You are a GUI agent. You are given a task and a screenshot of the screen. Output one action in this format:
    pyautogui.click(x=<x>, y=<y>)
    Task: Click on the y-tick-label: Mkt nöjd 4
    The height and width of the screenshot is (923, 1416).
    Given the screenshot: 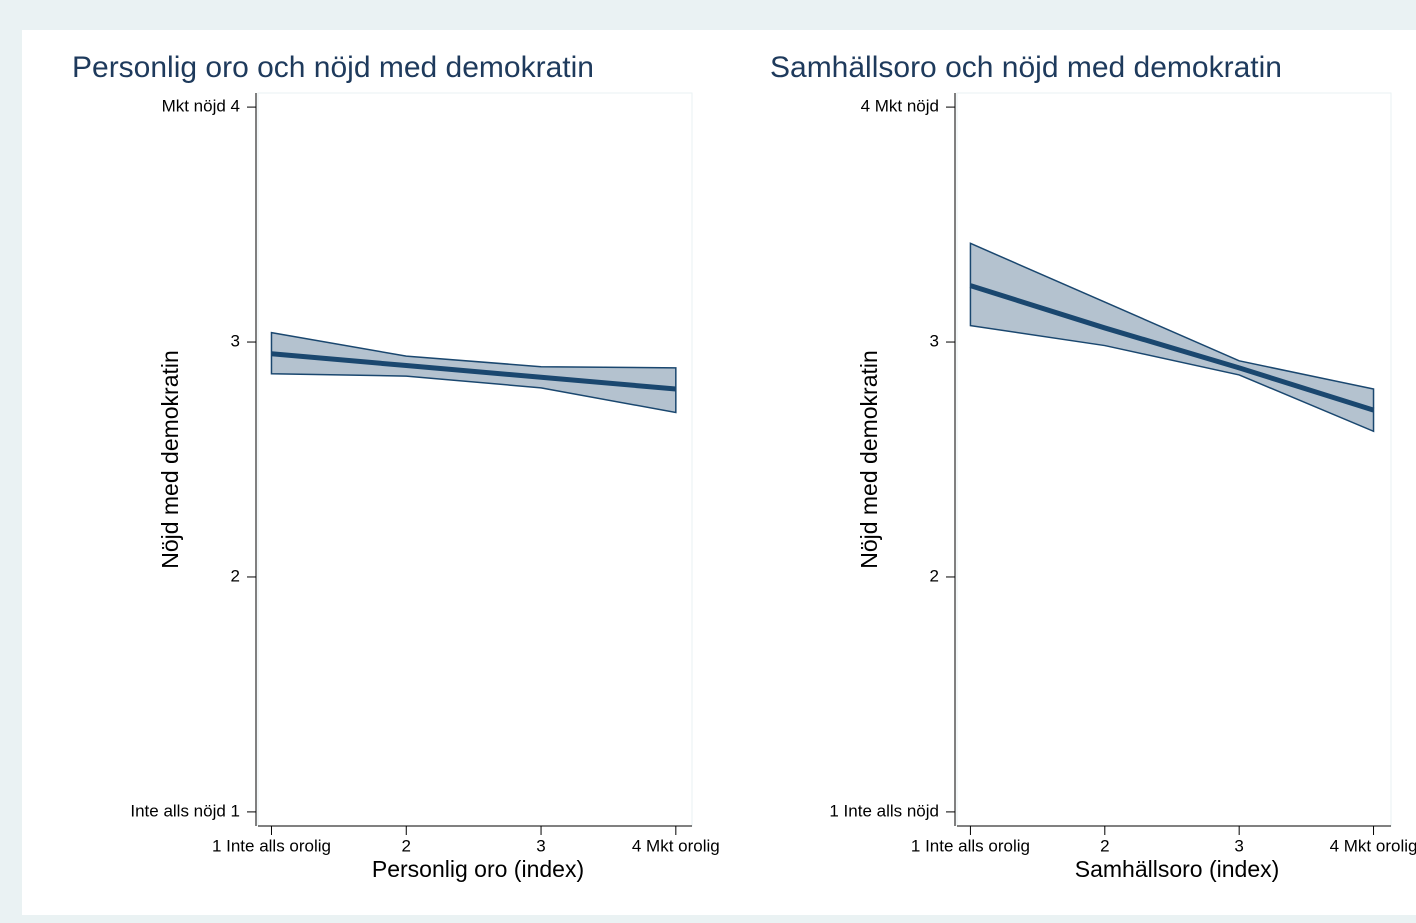 What is the action you would take?
    pyautogui.click(x=201, y=106)
    